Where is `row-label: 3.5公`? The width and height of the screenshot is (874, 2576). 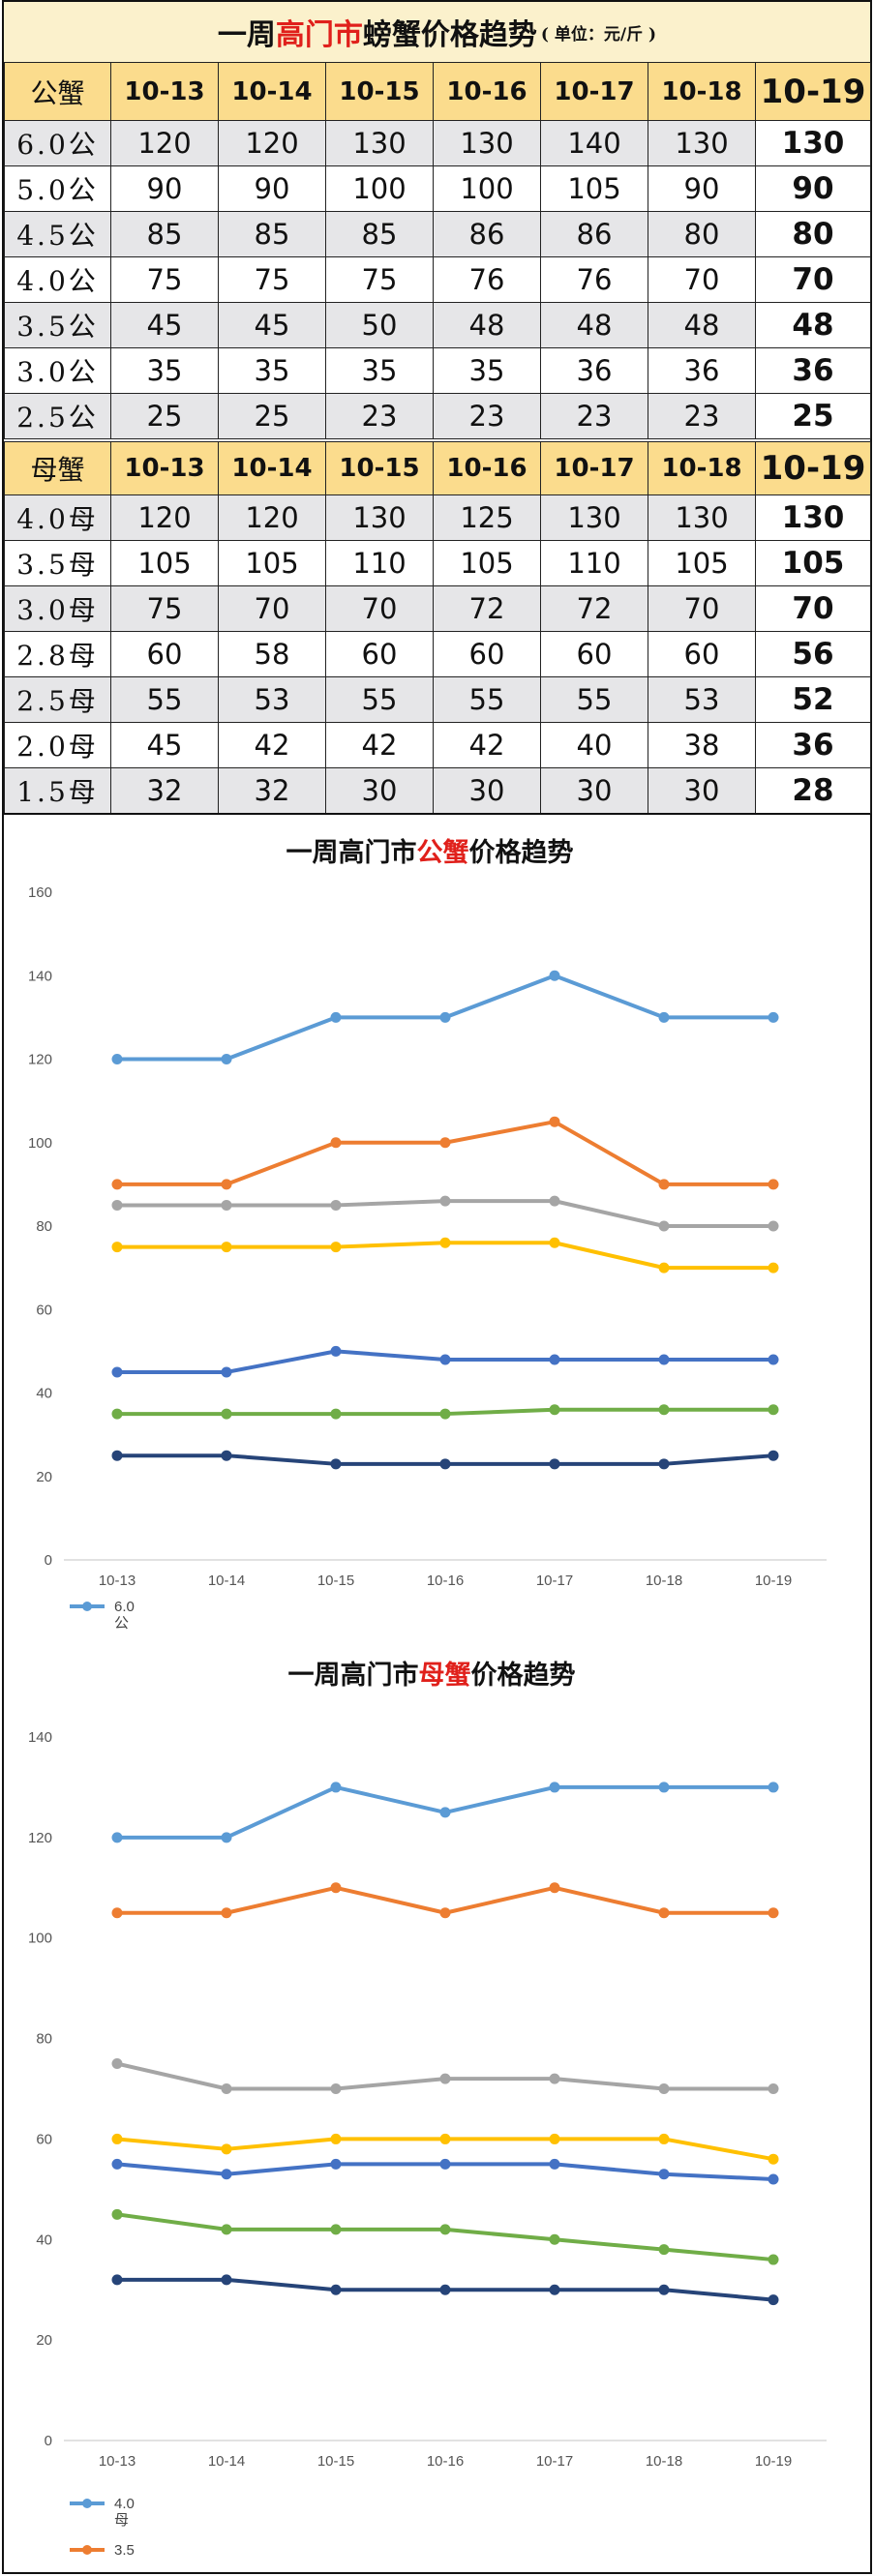 row-label: 3.5公 is located at coordinates (57, 325).